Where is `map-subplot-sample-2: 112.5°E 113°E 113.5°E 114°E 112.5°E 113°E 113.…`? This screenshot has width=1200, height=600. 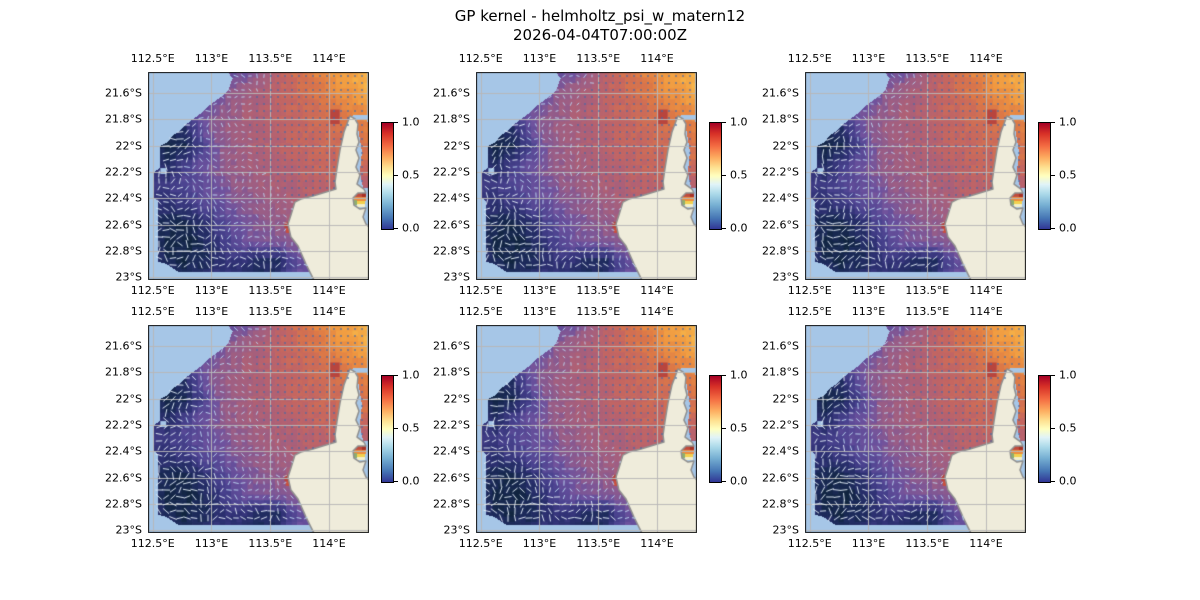 map-subplot-sample-2: 112.5°E 113°E 113.5°E 114°E 112.5°E 113°E 113.… is located at coordinates (590, 174).